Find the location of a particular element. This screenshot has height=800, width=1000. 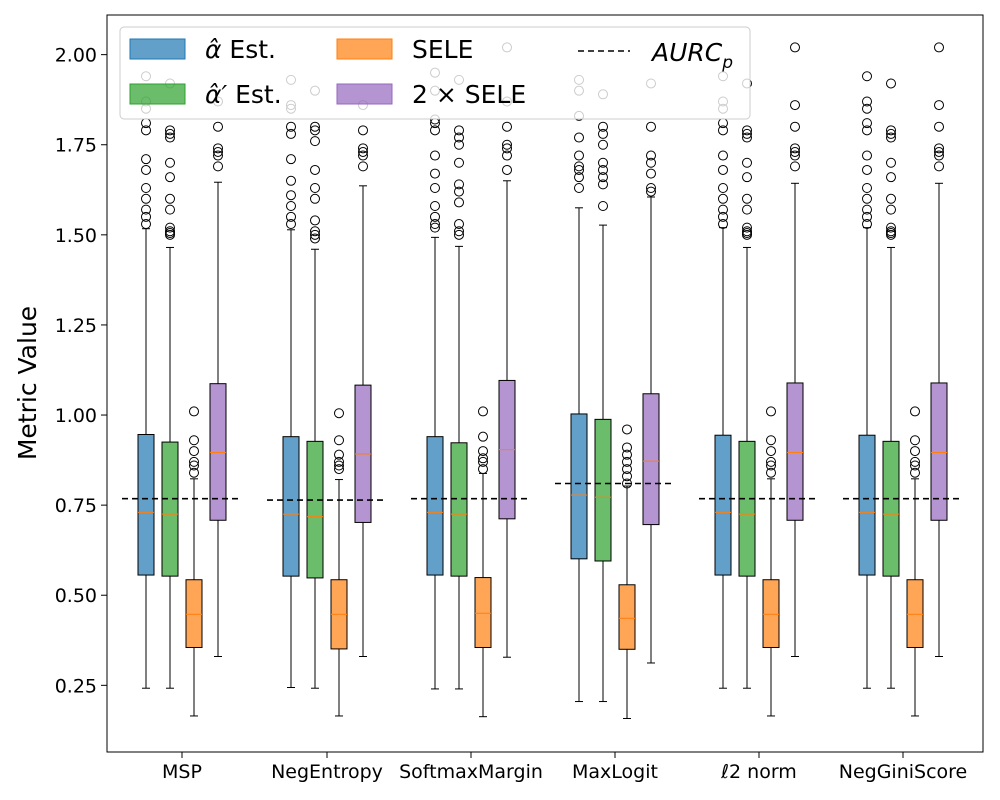

legend-label: α̂′ Est. is located at coordinates (243, 94).